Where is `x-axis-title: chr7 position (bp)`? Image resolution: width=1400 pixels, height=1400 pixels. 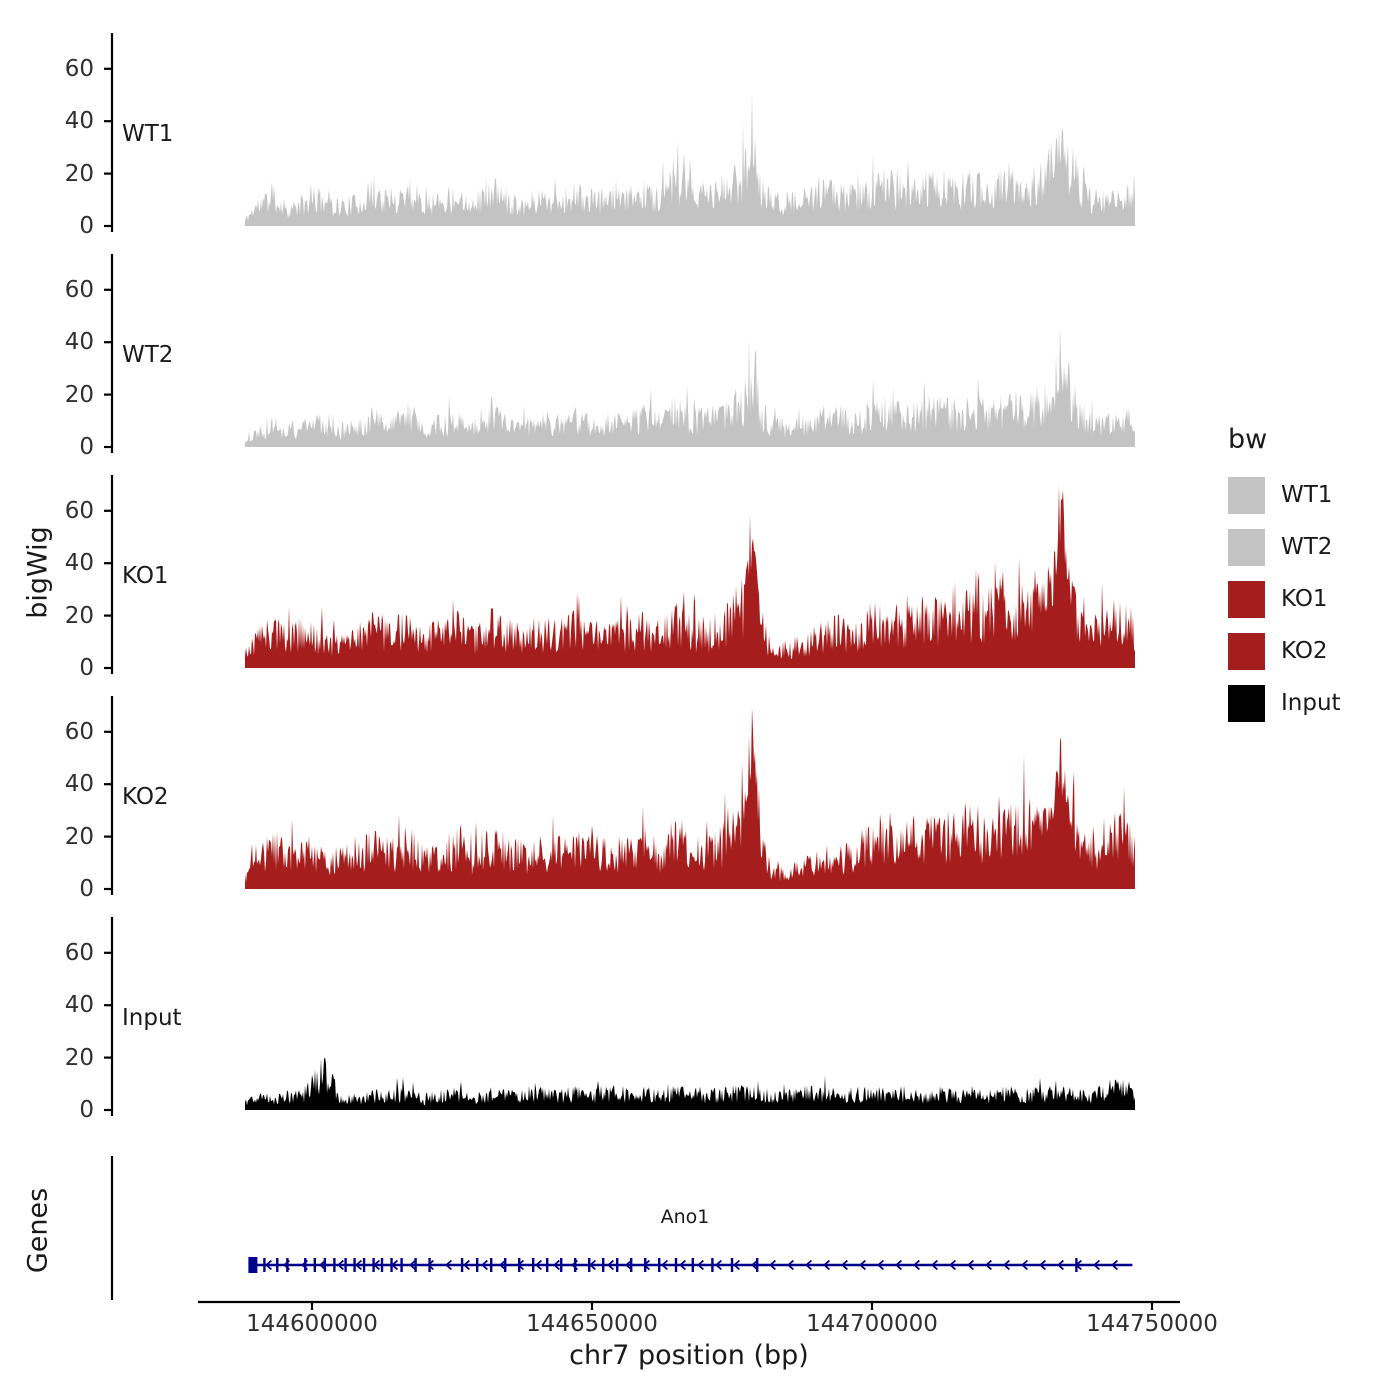
x-axis-title: chr7 position (bp) is located at coordinates (689, 1355).